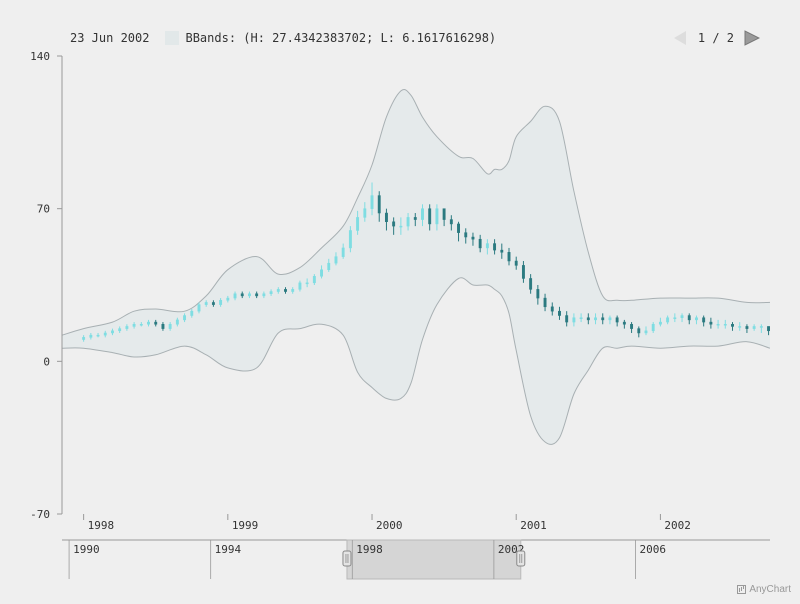  Describe the element at coordinates (680, 38) in the screenshot. I see `prev-page-icon` at that location.